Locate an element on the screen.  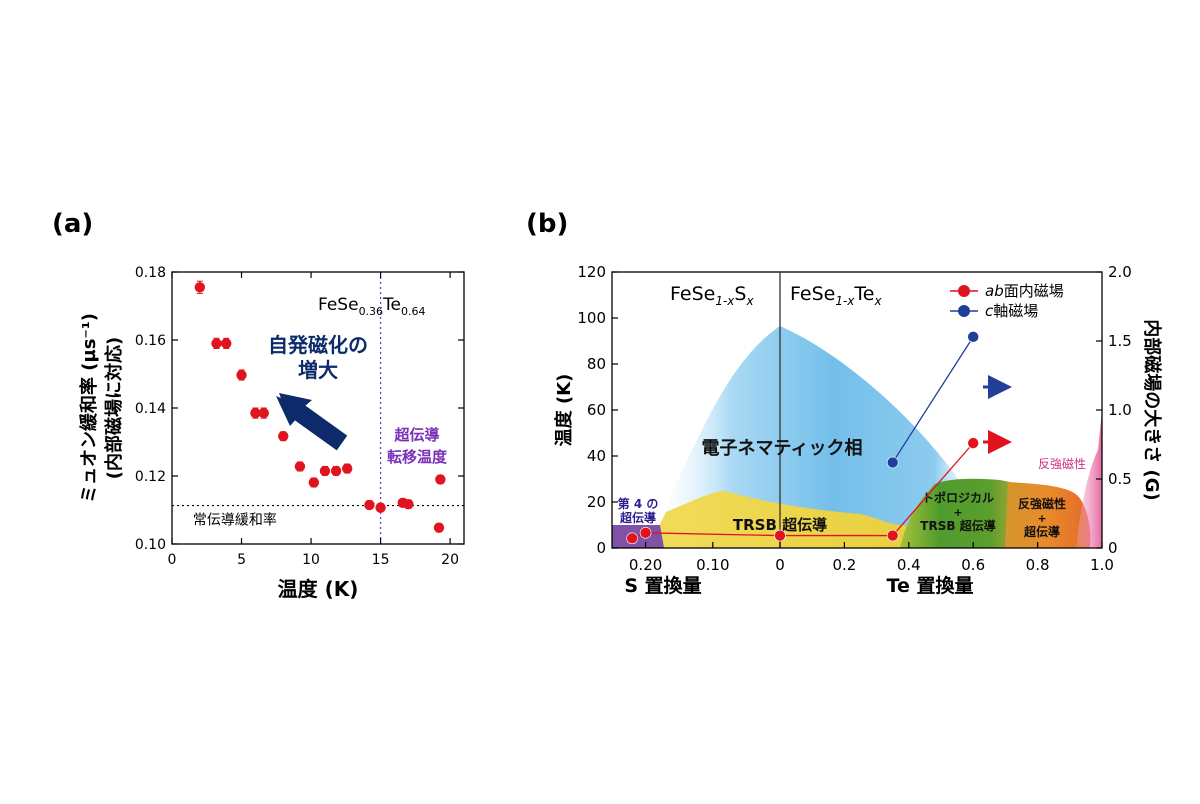
panel-a-data-points is located at coordinates (320, 406).